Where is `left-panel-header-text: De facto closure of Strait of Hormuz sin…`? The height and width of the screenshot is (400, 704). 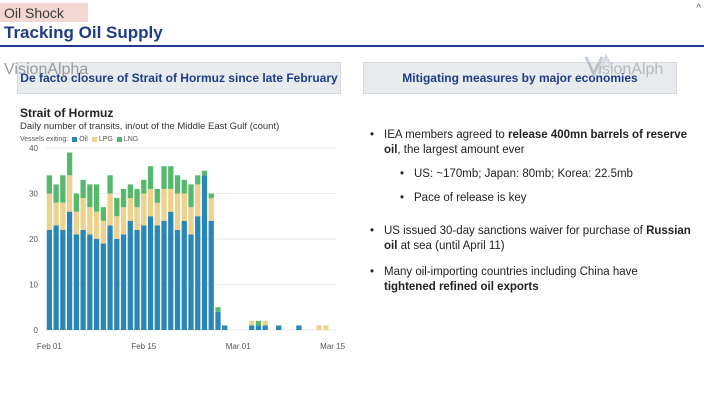 left-panel-header-text: De facto closure of Strait of Hormuz sin… is located at coordinates (179, 78).